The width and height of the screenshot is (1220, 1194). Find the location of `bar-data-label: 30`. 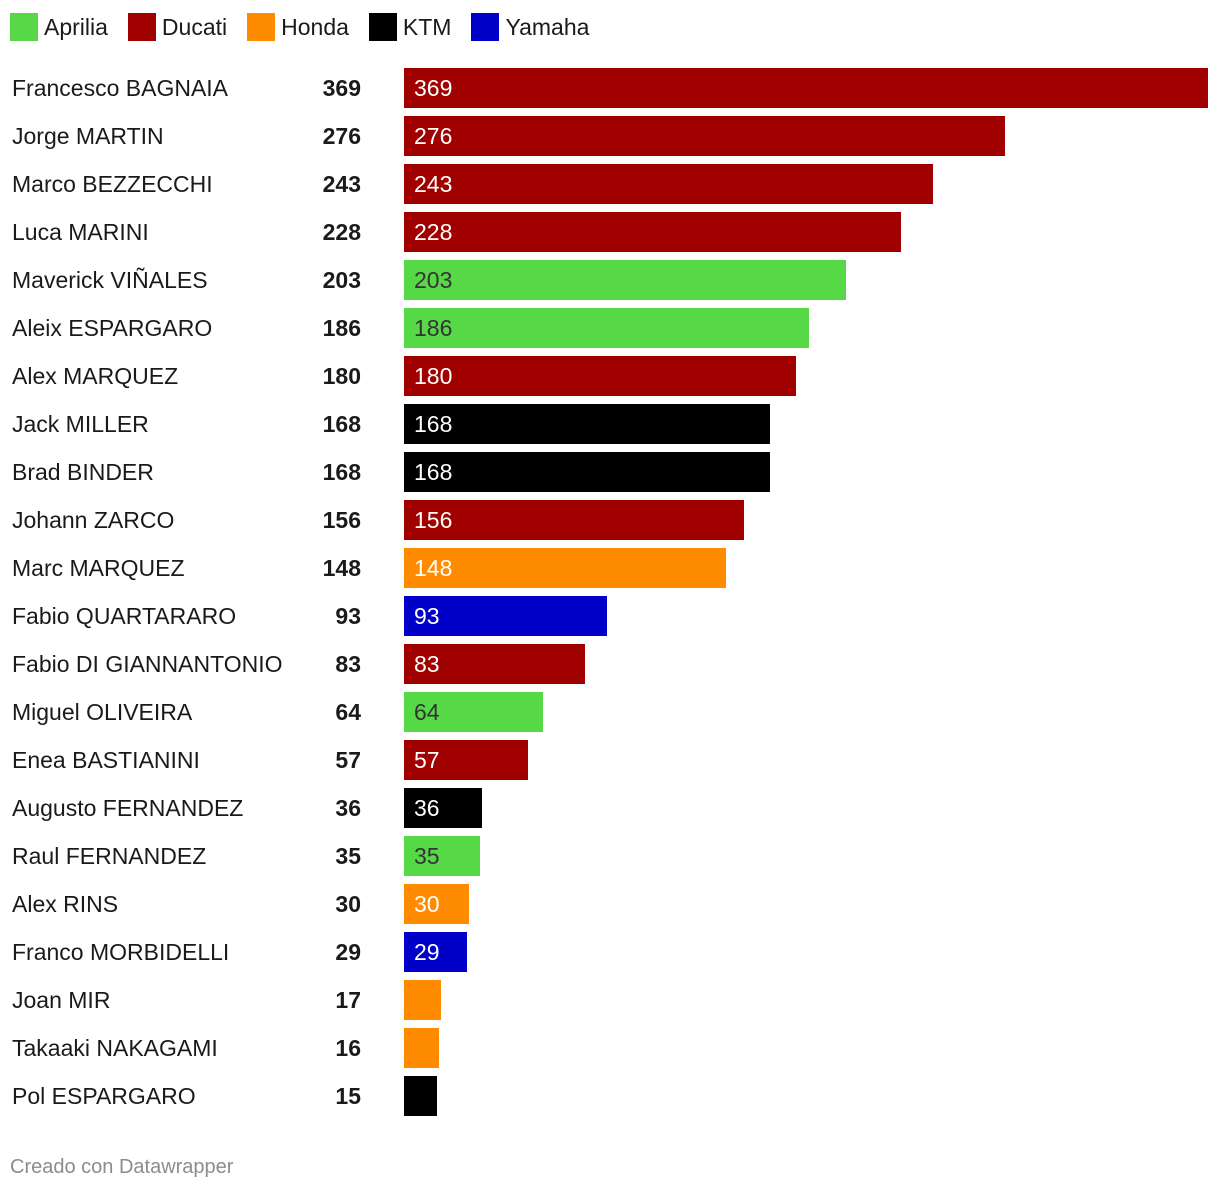

bar-data-label: 30 is located at coordinates (427, 904).